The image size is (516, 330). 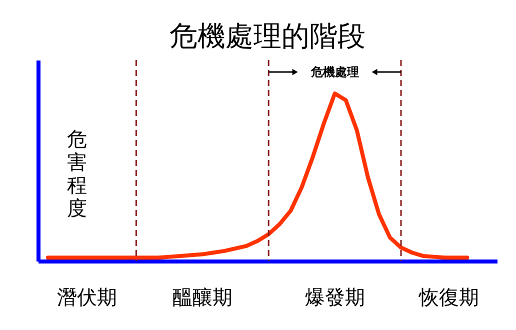 What do you see at coordinates (449, 297) in the screenshot?
I see `text: 恢復期` at bounding box center [449, 297].